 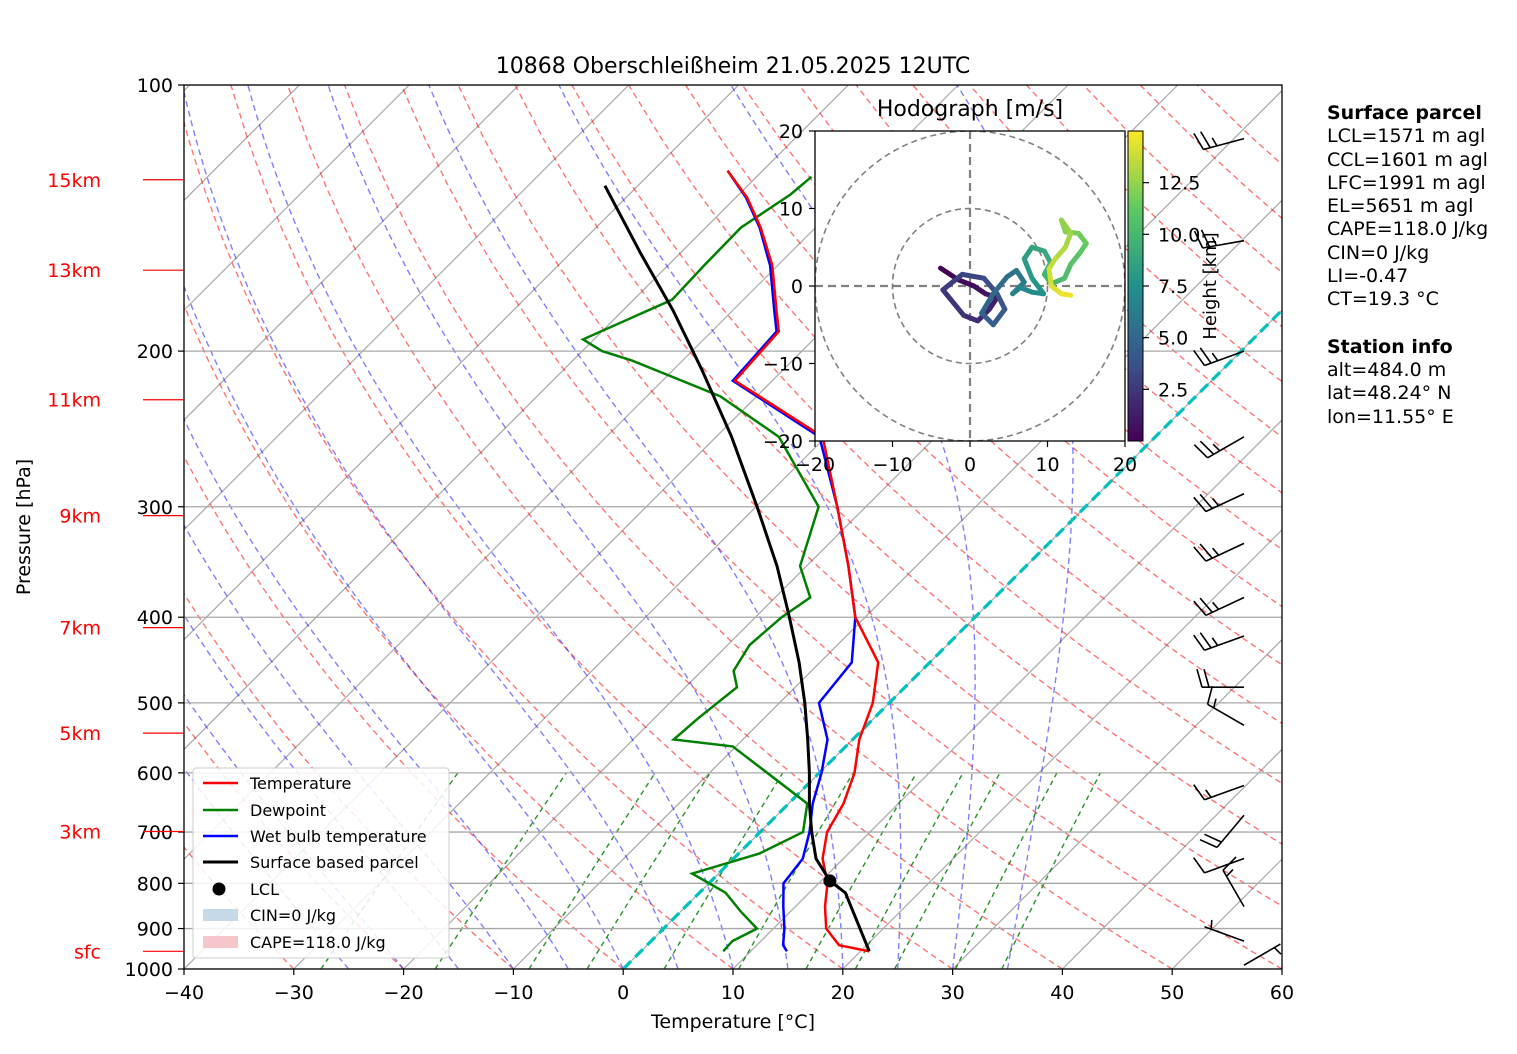 What do you see at coordinates (74, 401) in the screenshot?
I see `height-label: 11km` at bounding box center [74, 401].